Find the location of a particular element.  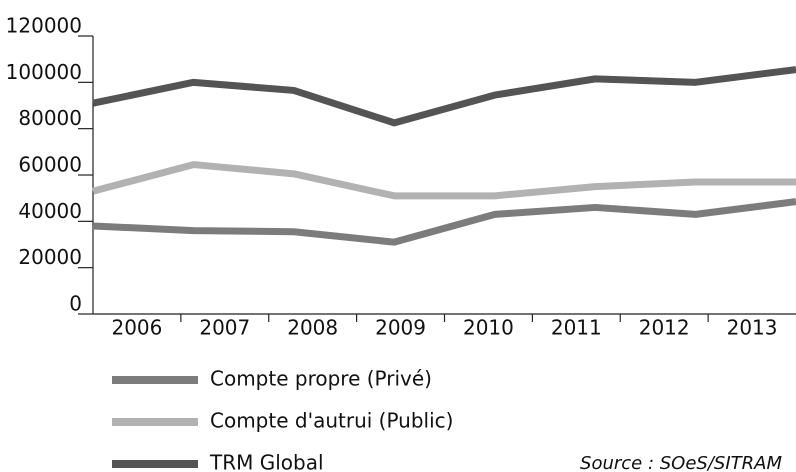

x-tick-label: 2008 is located at coordinates (312, 328).